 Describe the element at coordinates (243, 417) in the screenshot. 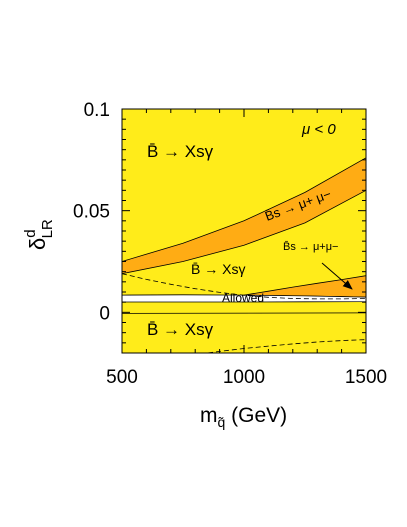

I see `x-axis-label: mq̃ (GeV)` at that location.